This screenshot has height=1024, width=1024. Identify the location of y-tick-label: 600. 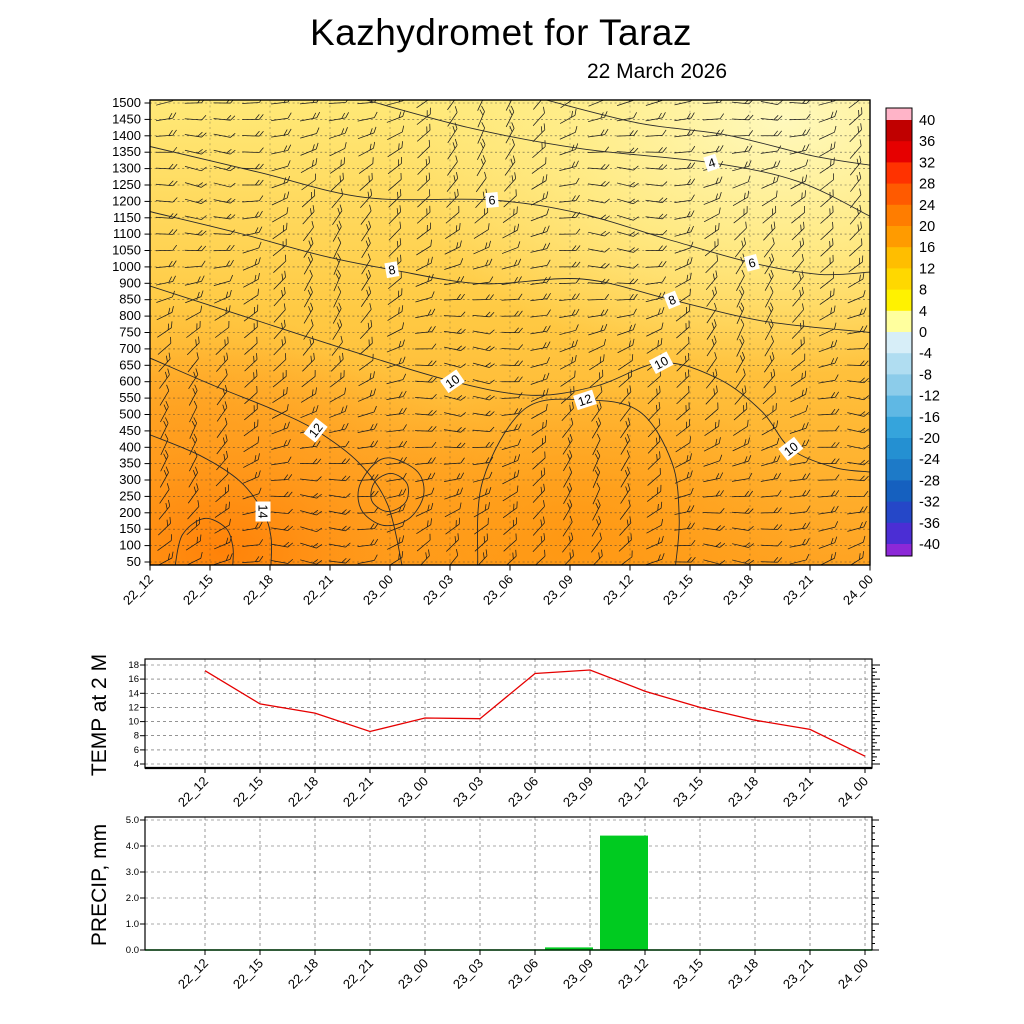
(130, 381).